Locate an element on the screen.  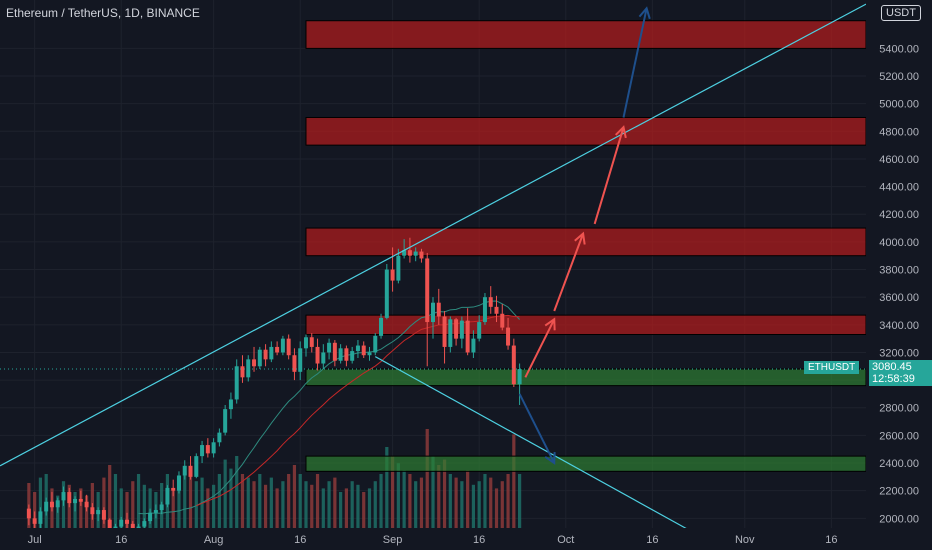
time-tick-label: Nov is located at coordinates (745, 540).